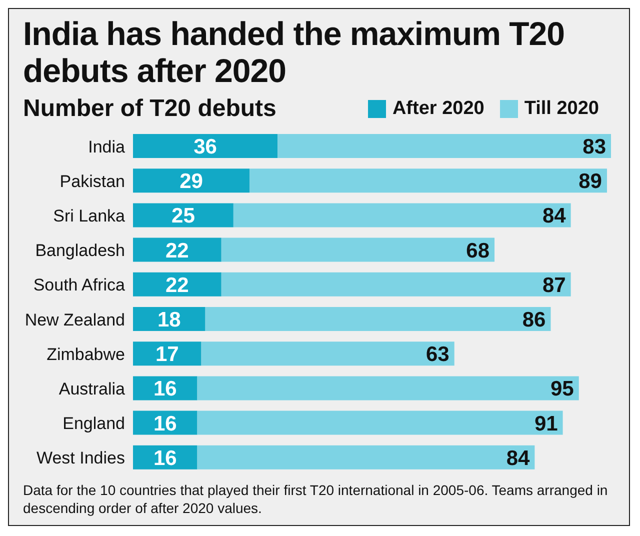 The image size is (640, 536). I want to click on y-tick-label: Bangladesh, so click(80, 250).